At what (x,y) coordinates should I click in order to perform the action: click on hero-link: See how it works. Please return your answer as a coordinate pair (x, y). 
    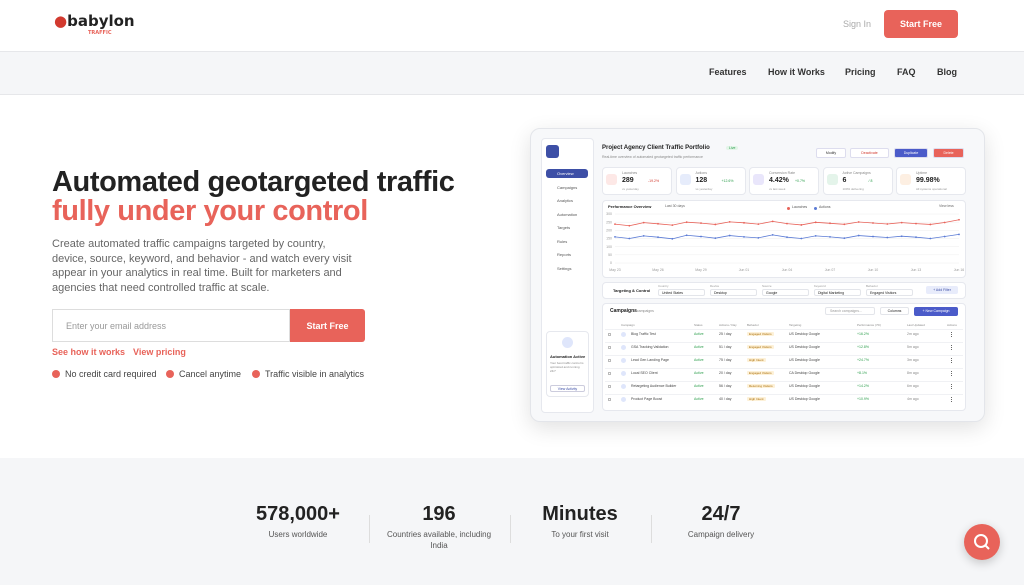
    Looking at the image, I should click on (89, 352).